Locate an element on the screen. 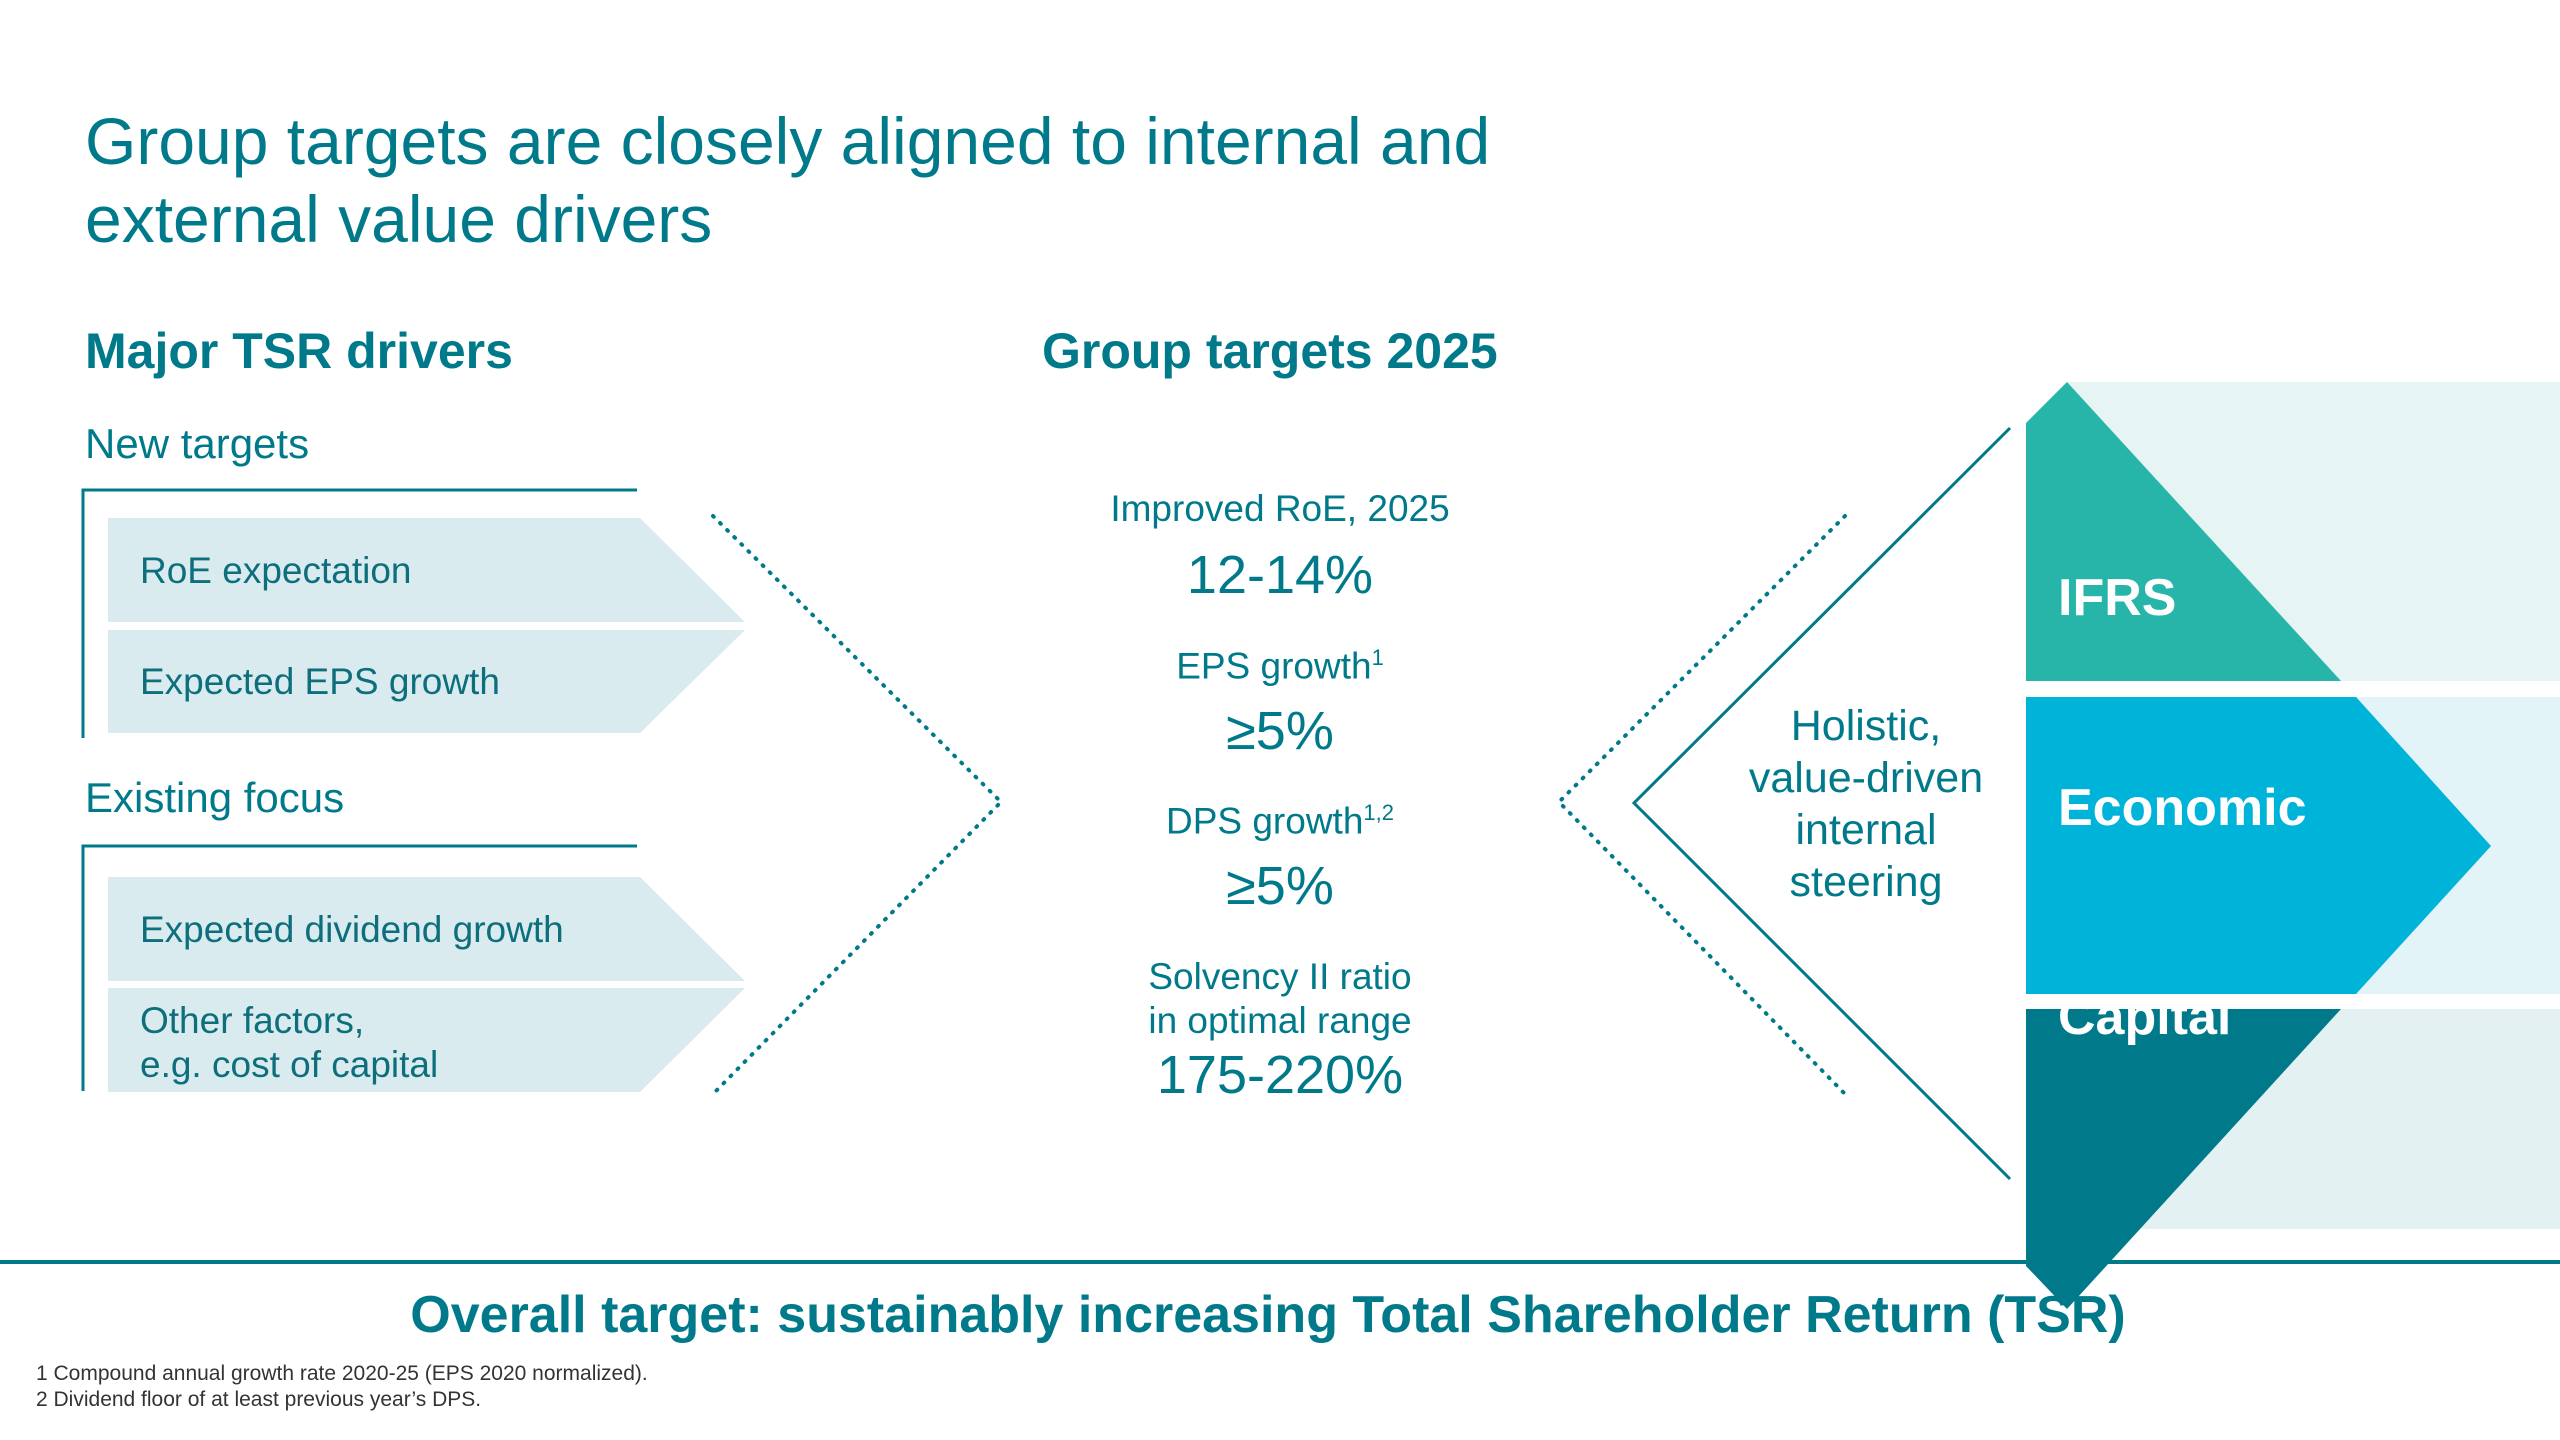 The width and height of the screenshot is (2560, 1440). box-label: Other factors, e.g. cost of capital is located at coordinates (289, 1042).